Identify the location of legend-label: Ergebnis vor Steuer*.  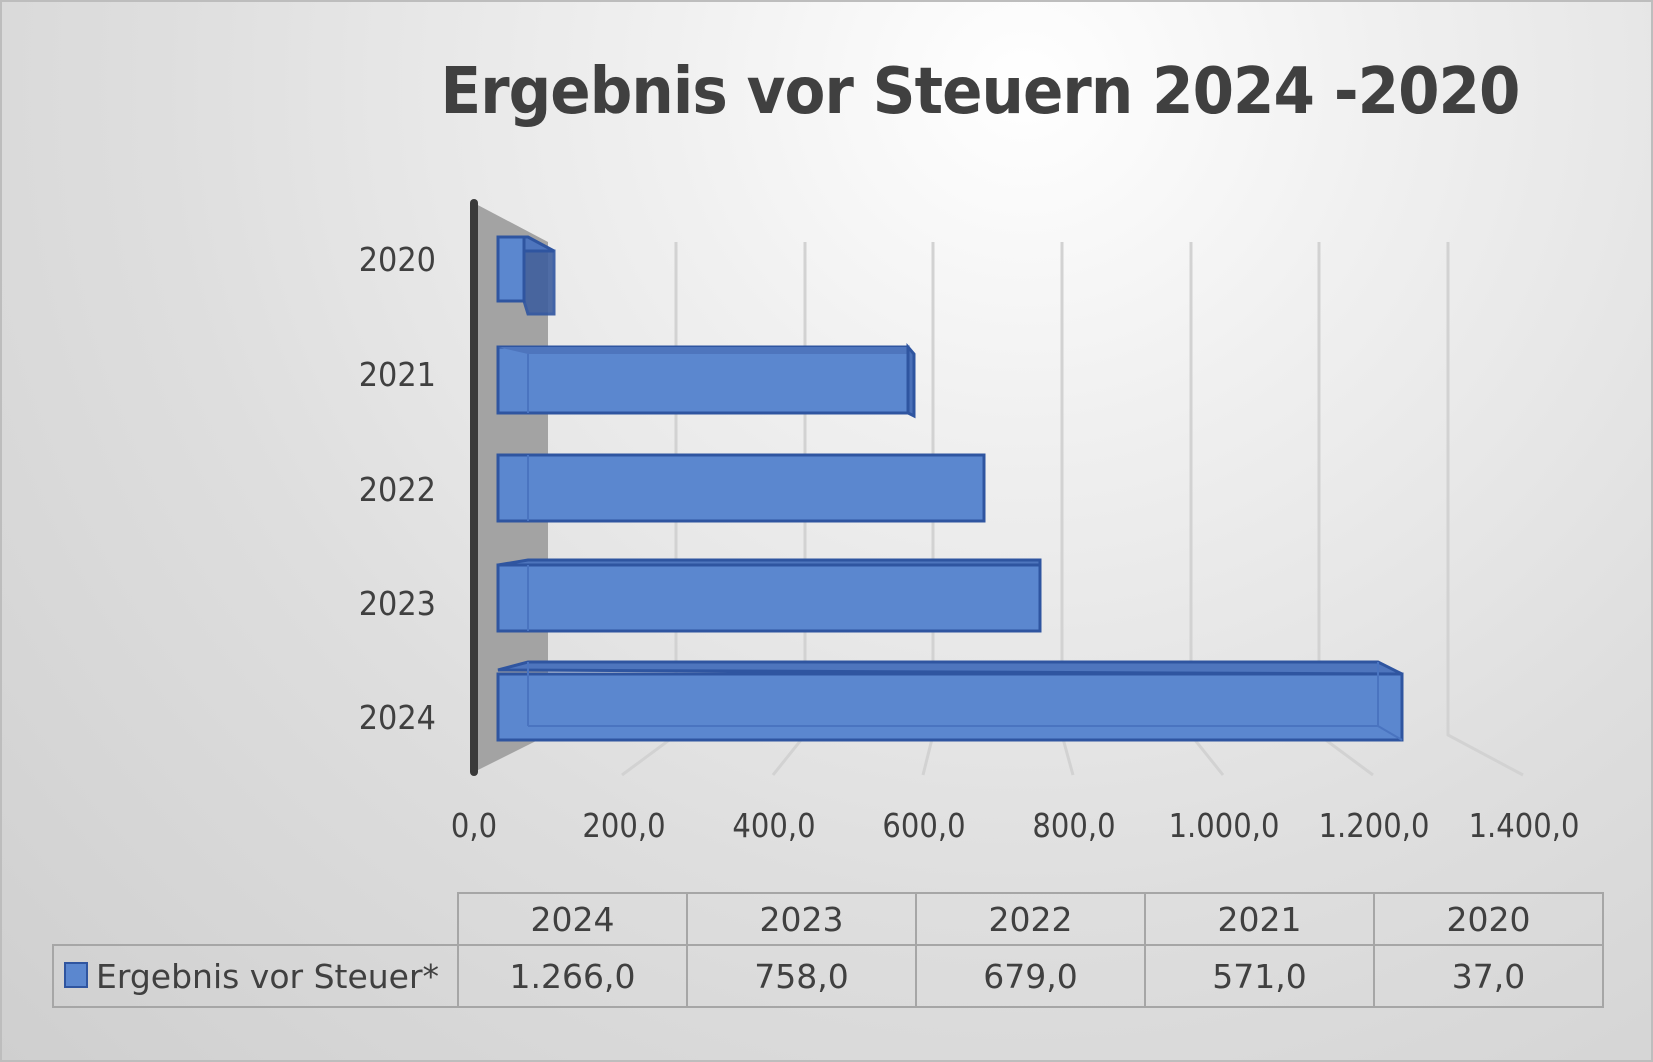
(268, 976).